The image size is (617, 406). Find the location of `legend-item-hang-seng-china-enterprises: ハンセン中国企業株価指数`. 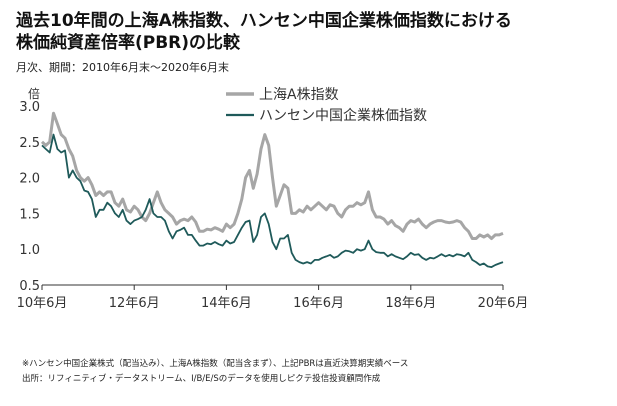

legend-item-hang-seng-china-enterprises: ハンセン中国企業株価指数 is located at coordinates (326, 115).